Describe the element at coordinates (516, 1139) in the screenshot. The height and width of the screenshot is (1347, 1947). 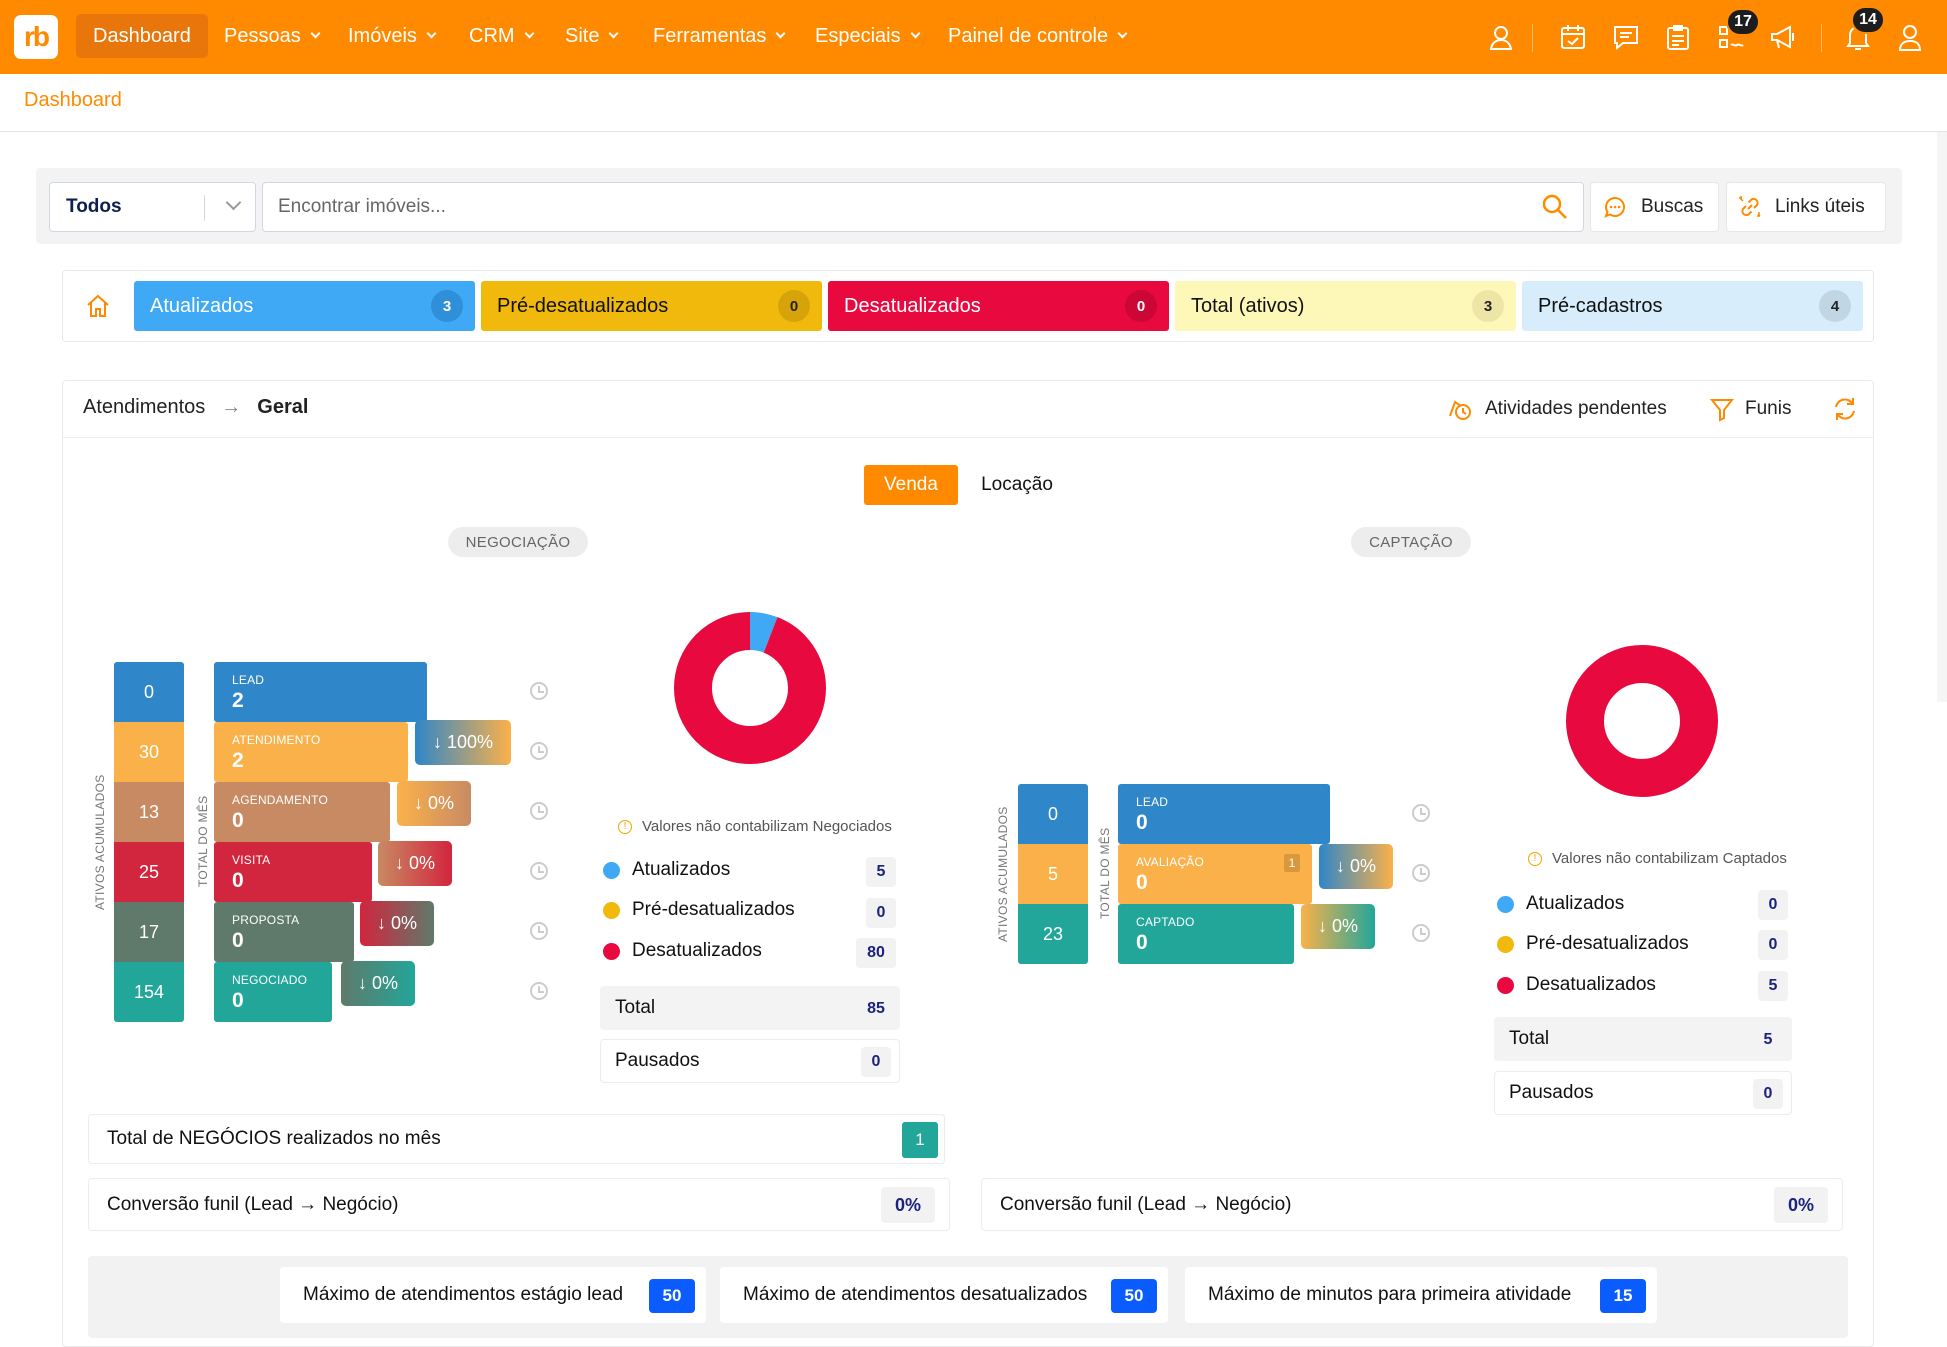
I see `negocios-total-row: Total de NEGÓCIOS realizados no mês 1` at that location.